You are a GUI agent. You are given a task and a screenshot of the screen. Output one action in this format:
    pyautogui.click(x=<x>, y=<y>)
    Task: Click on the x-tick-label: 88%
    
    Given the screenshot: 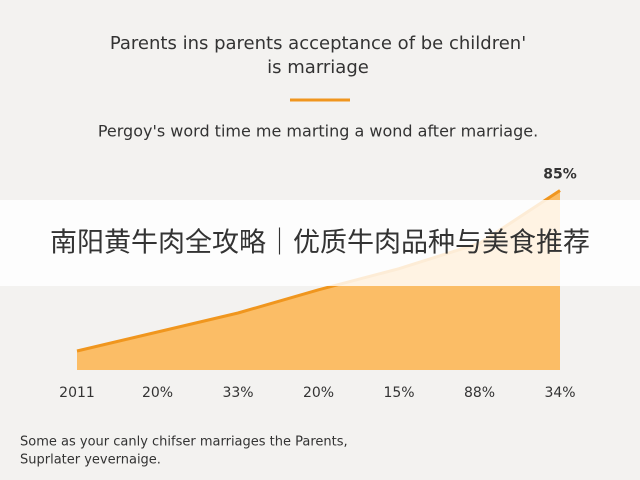 What is the action you would take?
    pyautogui.click(x=479, y=393)
    